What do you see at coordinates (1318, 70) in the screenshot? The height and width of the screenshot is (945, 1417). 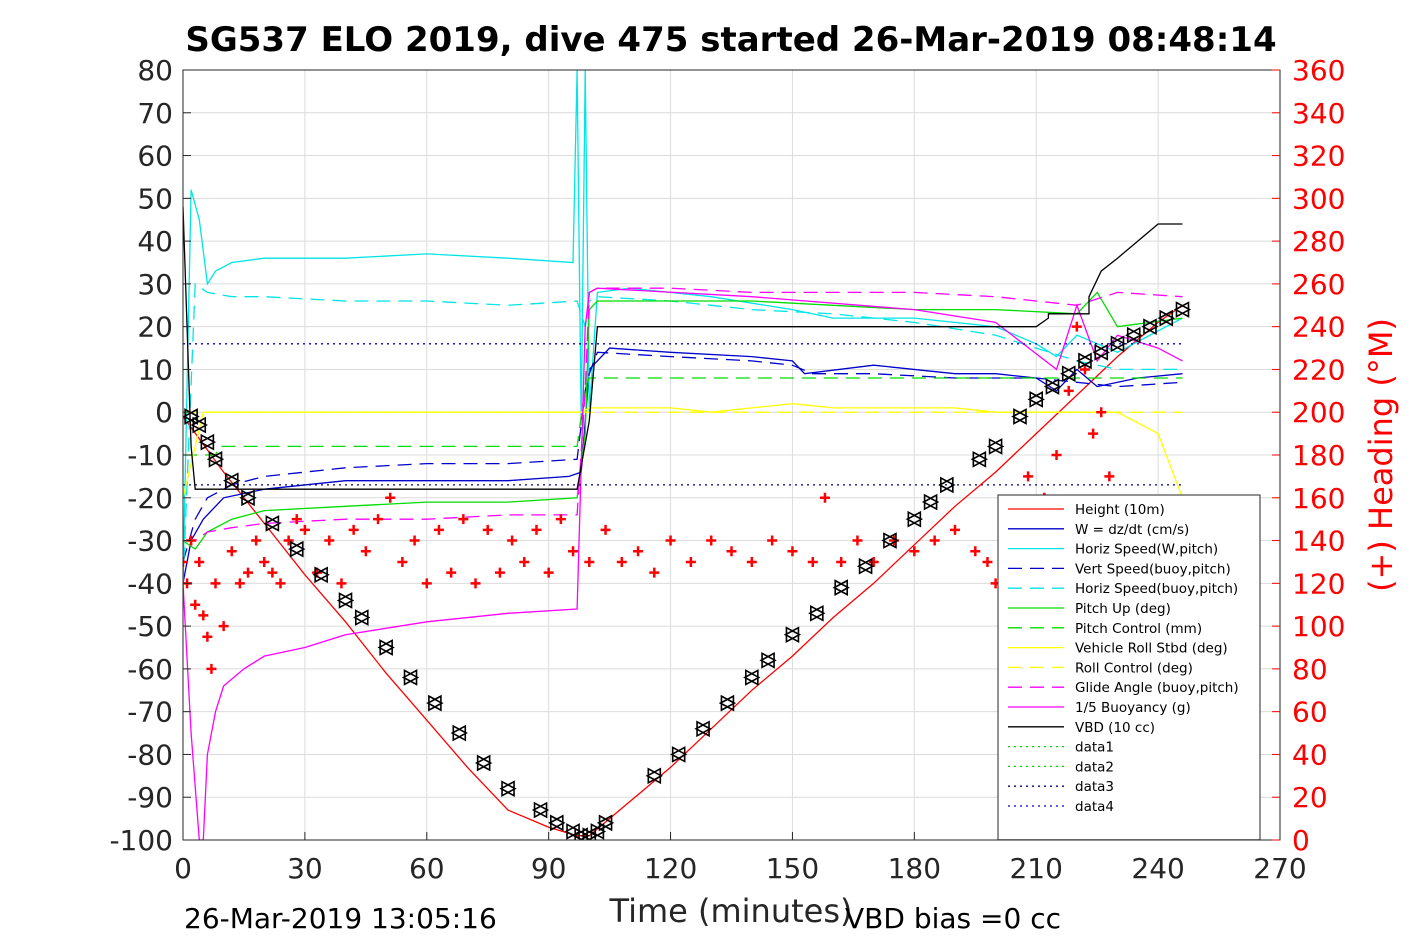 I see `y2-tick-label: 360` at bounding box center [1318, 70].